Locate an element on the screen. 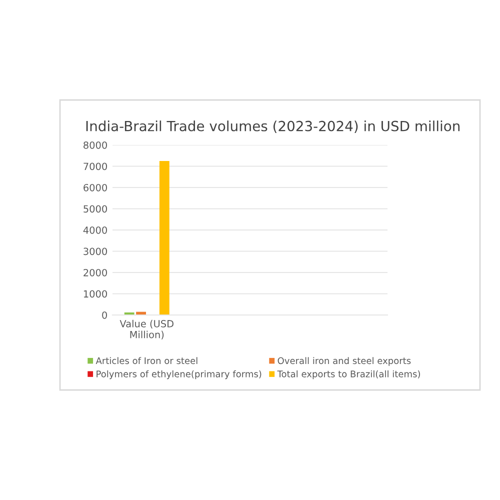 This screenshot has width=500, height=500. y-tick-label: 4000 is located at coordinates (95, 230).